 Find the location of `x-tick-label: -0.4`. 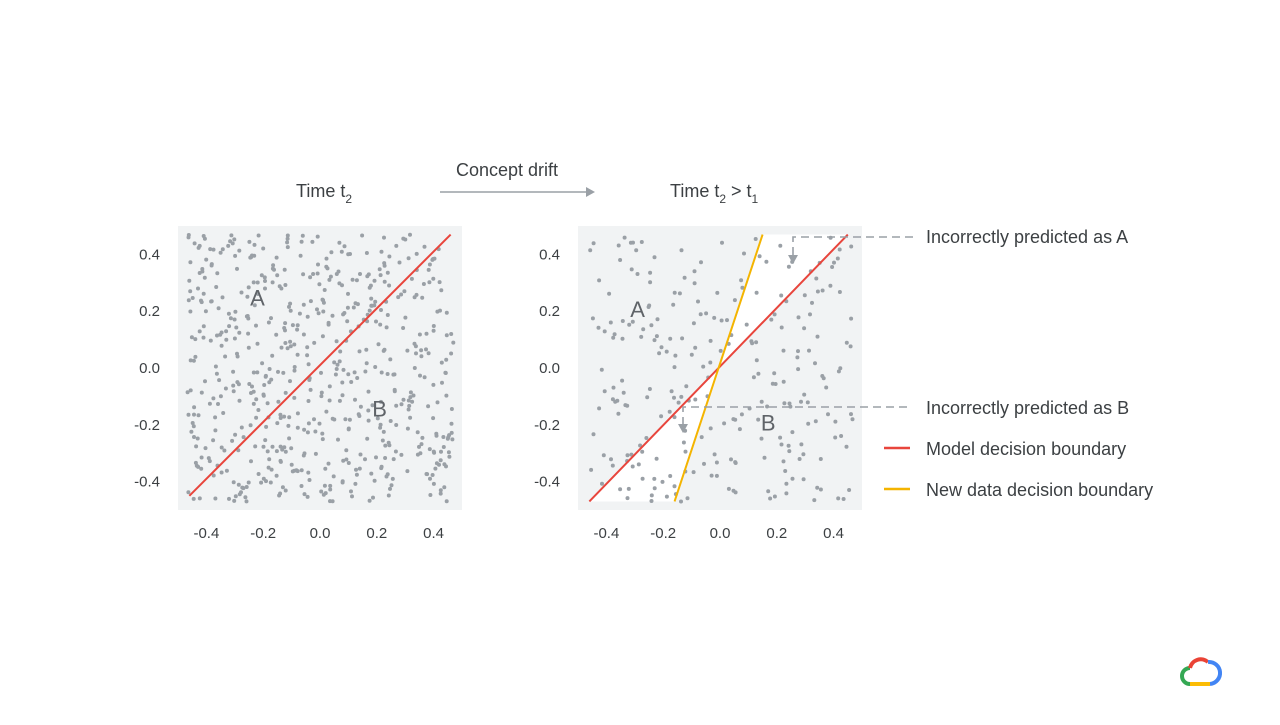

x-tick-label: -0.4 is located at coordinates (606, 533).